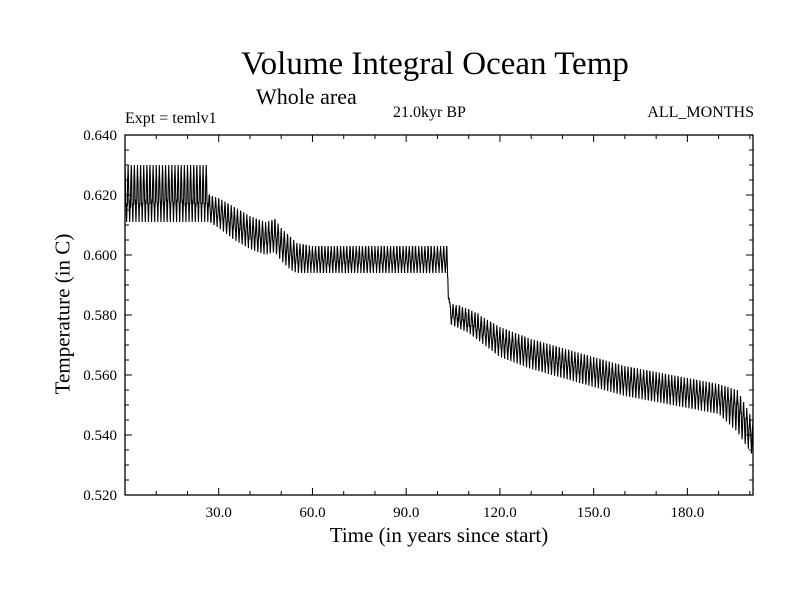 The height and width of the screenshot is (600, 800). What do you see at coordinates (100, 376) in the screenshot?
I see `y-tick-label: 0.560` at bounding box center [100, 376].